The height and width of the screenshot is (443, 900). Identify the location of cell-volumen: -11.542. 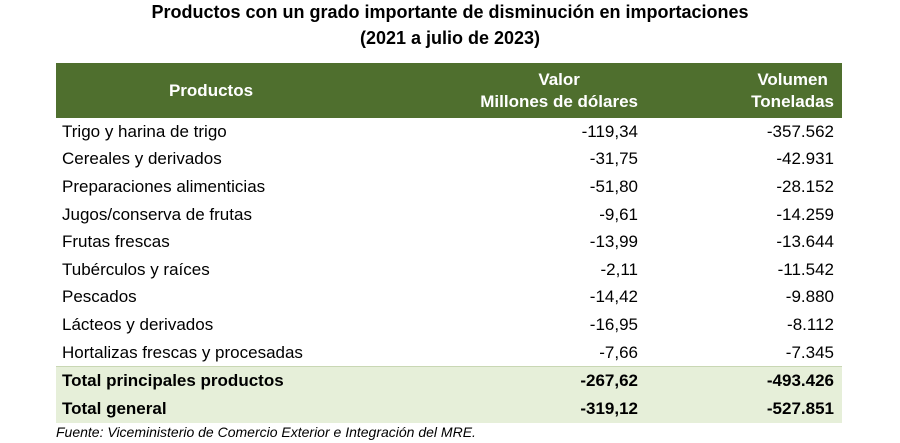
(805, 269).